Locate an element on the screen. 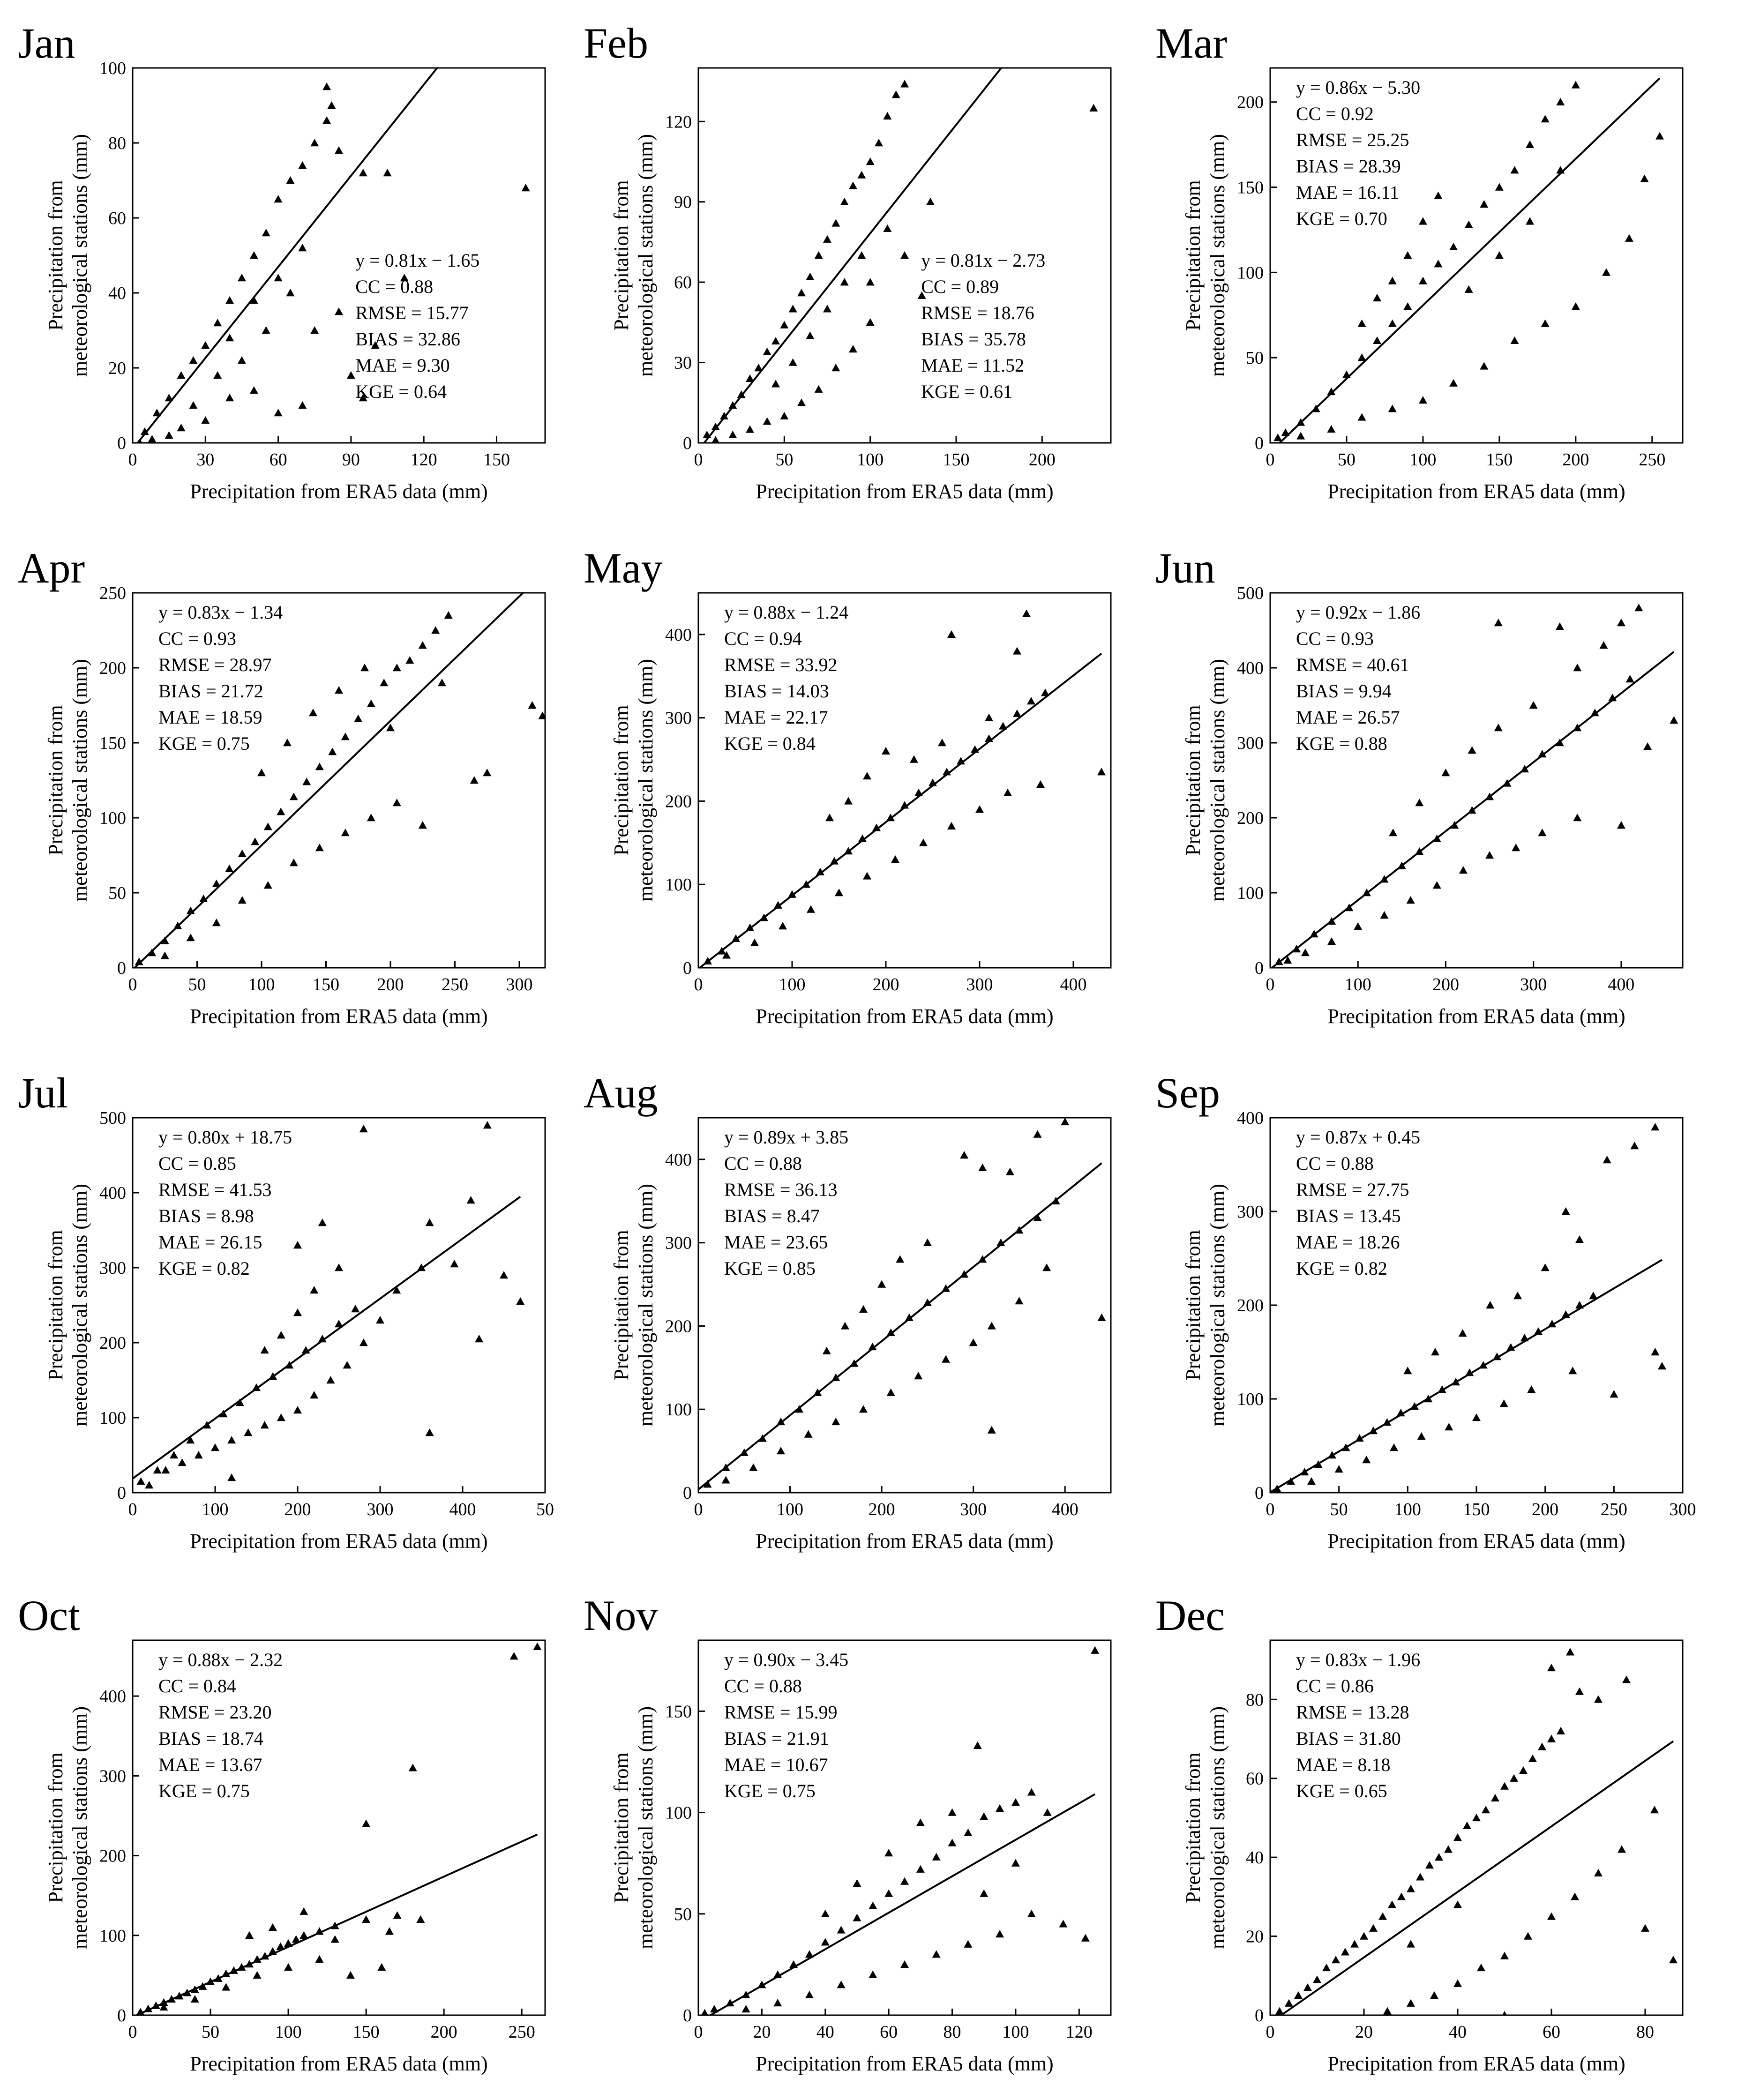 The height and width of the screenshot is (2100, 1745). stat-value: 33.92 is located at coordinates (816, 664).